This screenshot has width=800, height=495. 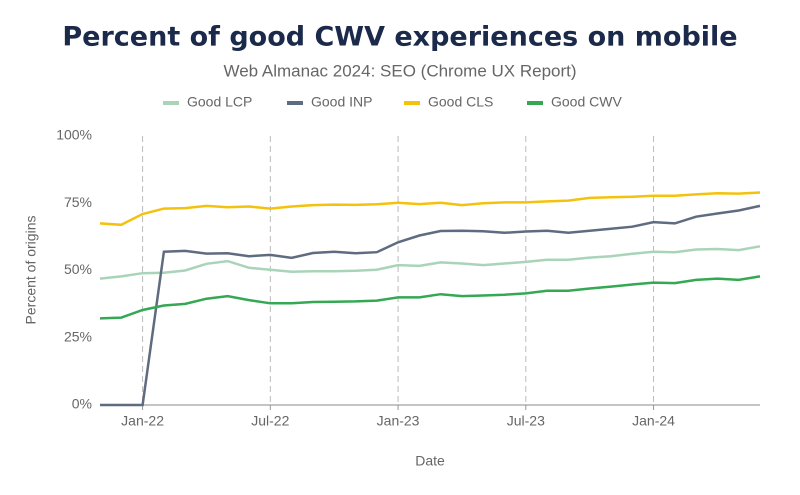 I want to click on y-tick-label: 75%, so click(x=78, y=202).